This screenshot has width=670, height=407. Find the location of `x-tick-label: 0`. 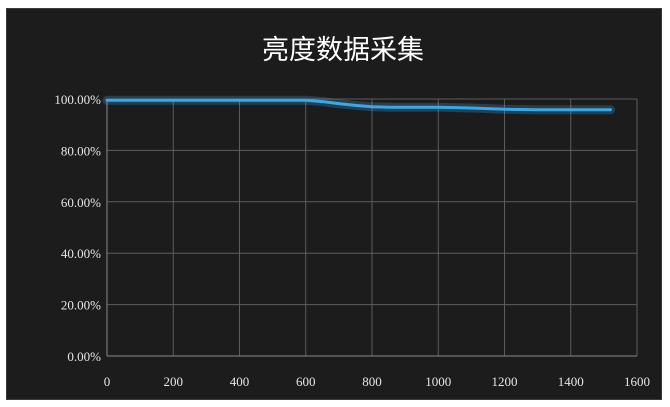

x-tick-label: 0 is located at coordinates (107, 381).